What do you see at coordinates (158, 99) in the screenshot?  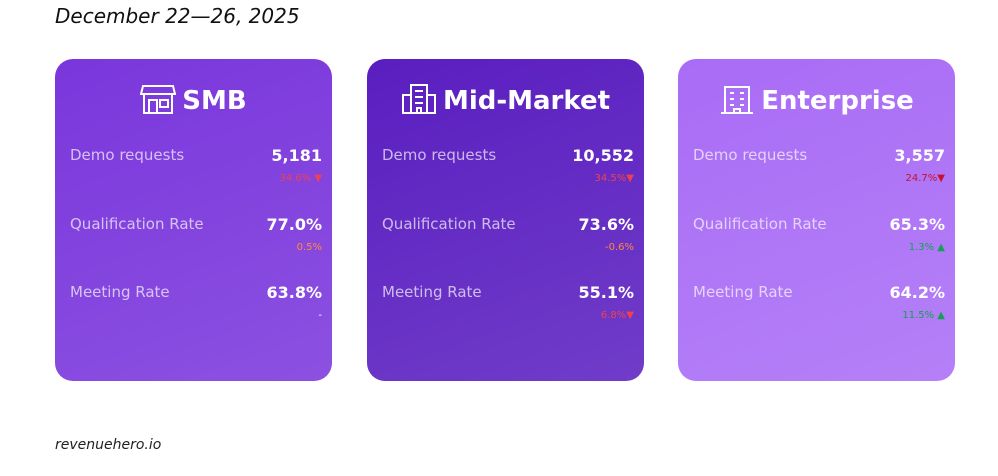 I see `store-icon` at bounding box center [158, 99].